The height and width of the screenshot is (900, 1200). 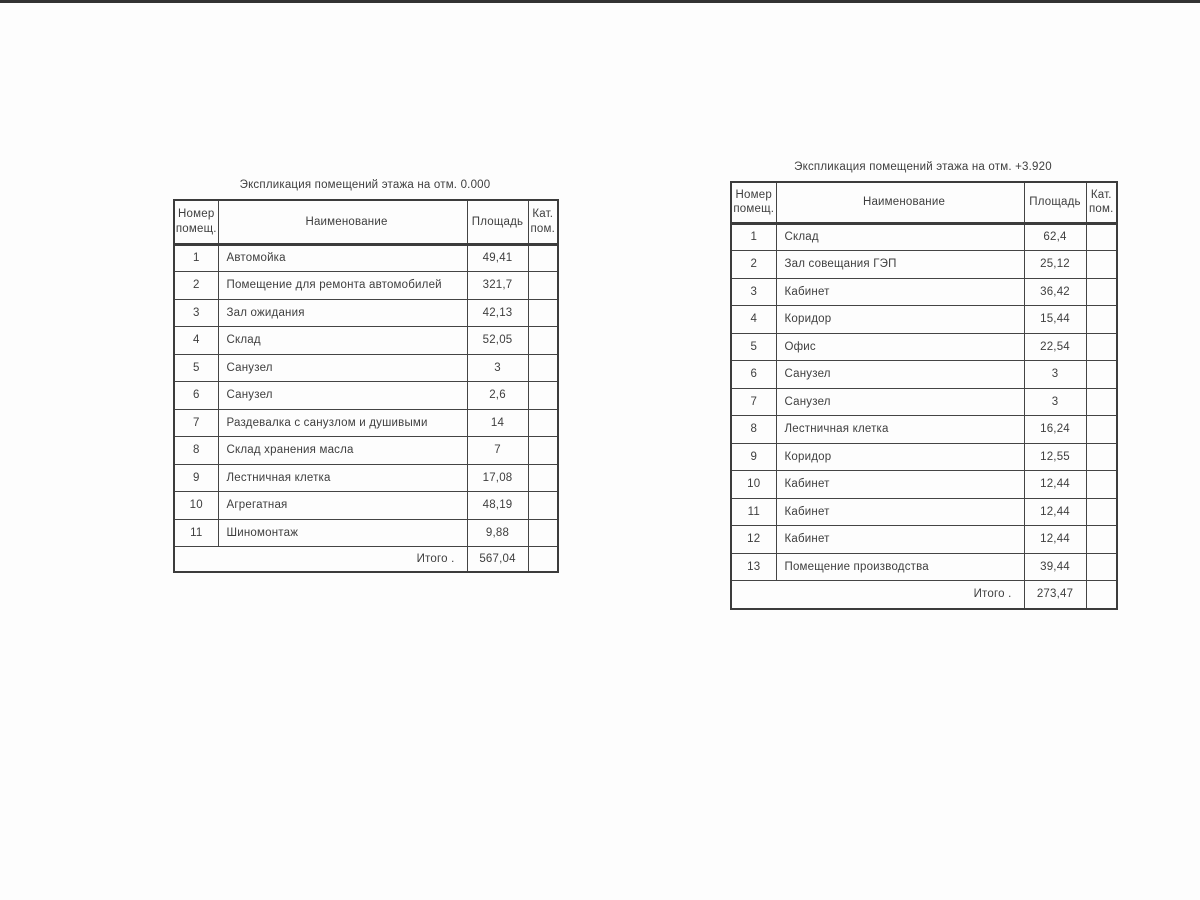 I want to click on table-row: 2 Помещение для ремонта автомобилей 321,7, so click(x=366, y=285).